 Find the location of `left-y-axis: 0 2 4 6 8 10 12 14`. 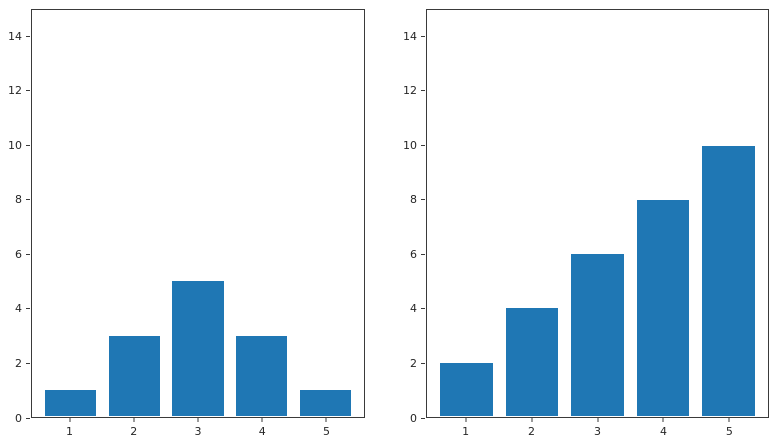

left-y-axis: 0 2 4 6 8 10 12 14 is located at coordinates (17, 217).